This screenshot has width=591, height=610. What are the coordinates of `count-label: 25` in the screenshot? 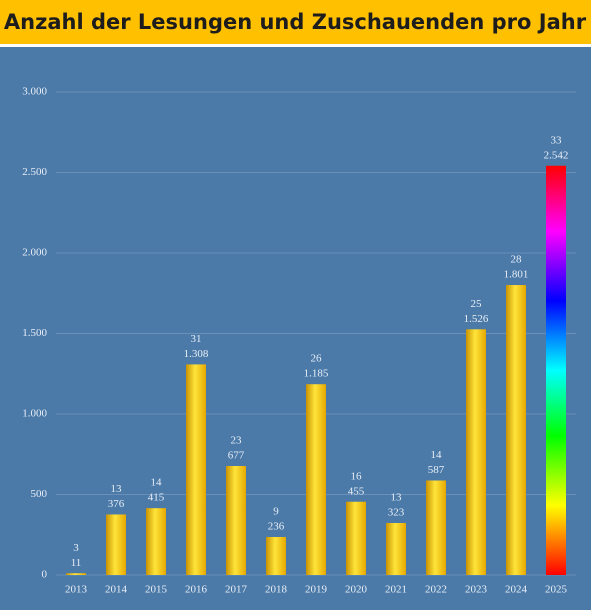 It's located at (477, 304).